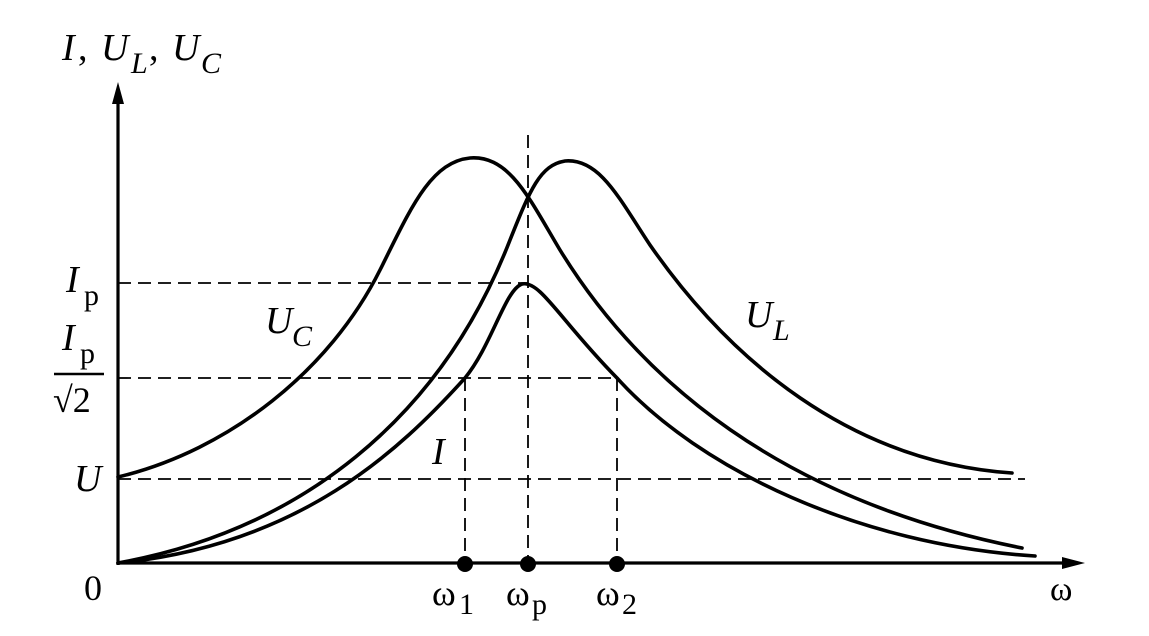  Describe the element at coordinates (116, 48) in the screenshot. I see `y-label-u-l: U` at that location.